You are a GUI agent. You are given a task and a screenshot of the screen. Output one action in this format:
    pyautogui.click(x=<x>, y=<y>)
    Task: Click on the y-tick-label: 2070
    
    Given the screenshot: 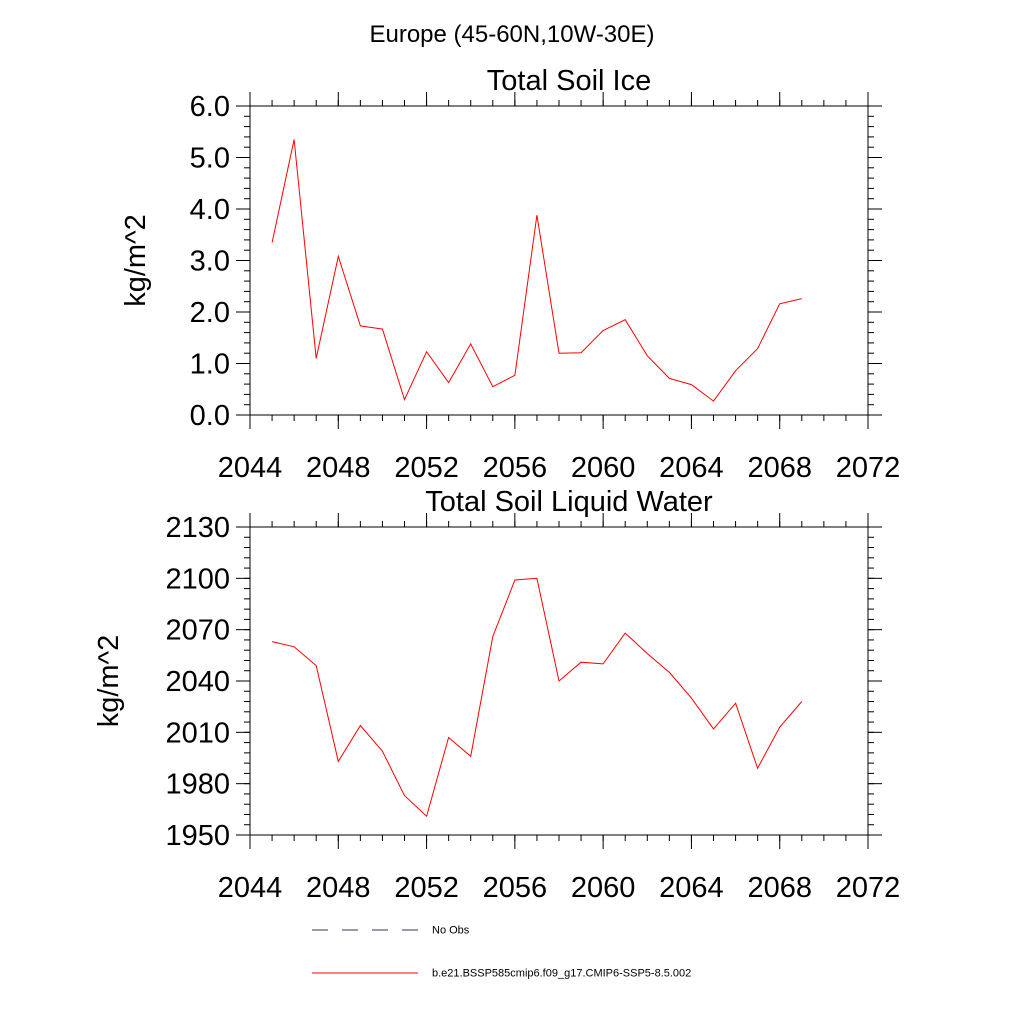 What is the action you would take?
    pyautogui.click(x=197, y=631)
    